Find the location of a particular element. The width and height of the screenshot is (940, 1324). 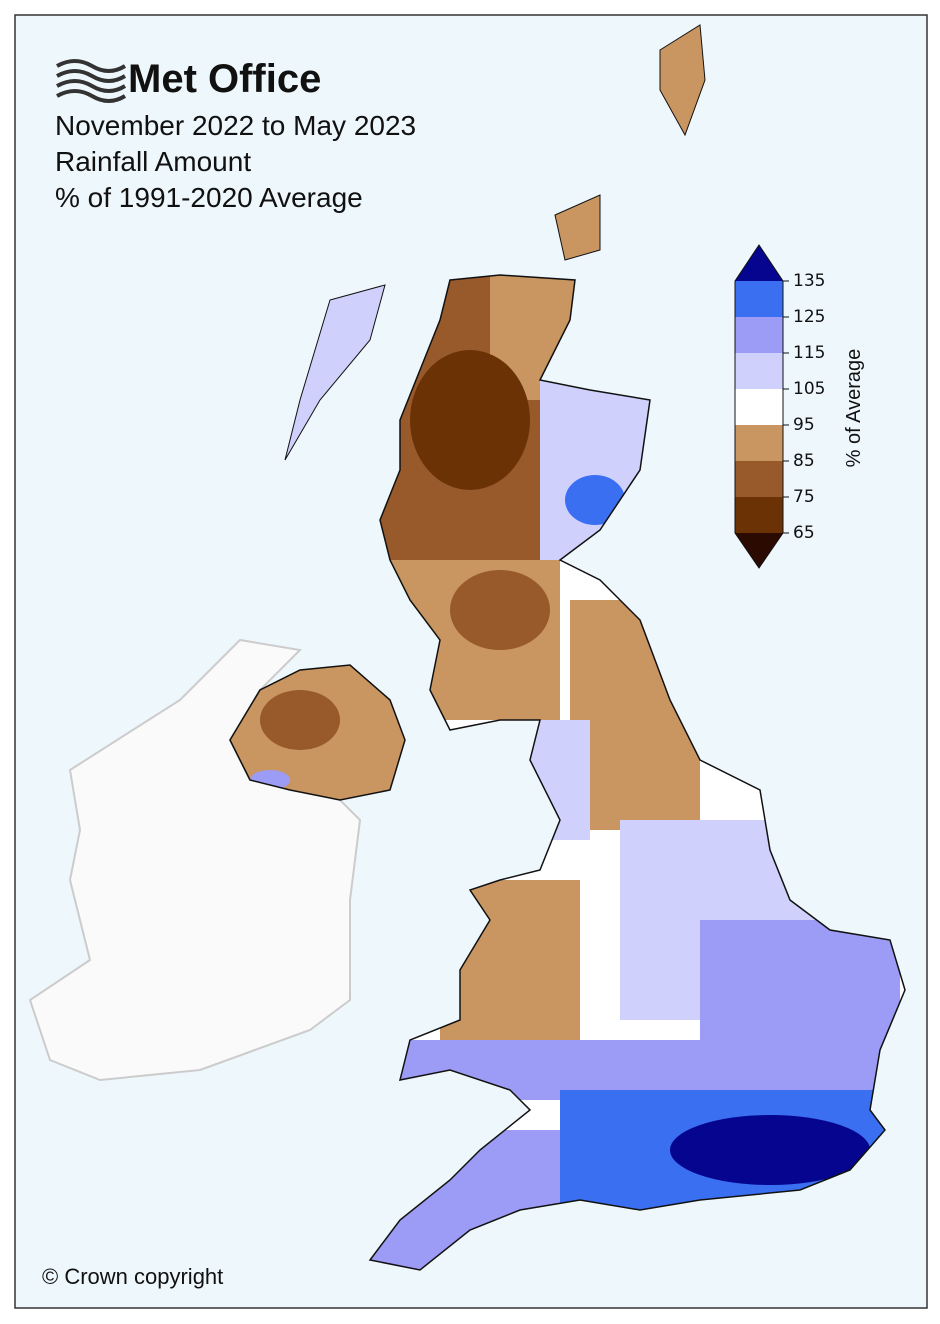

colorbar-tick-label: 135 is located at coordinates (809, 281).